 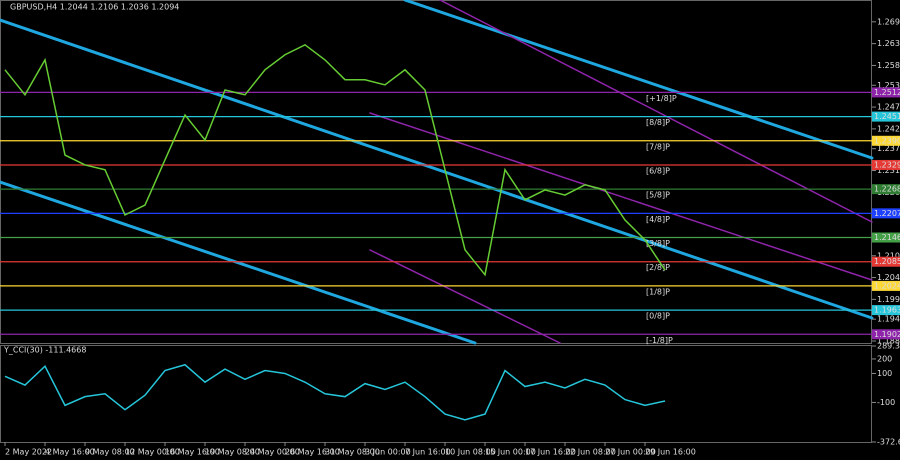 What do you see at coordinates (888, 255) in the screenshot?
I see `y-tick-label: 1.2100` at bounding box center [888, 255].